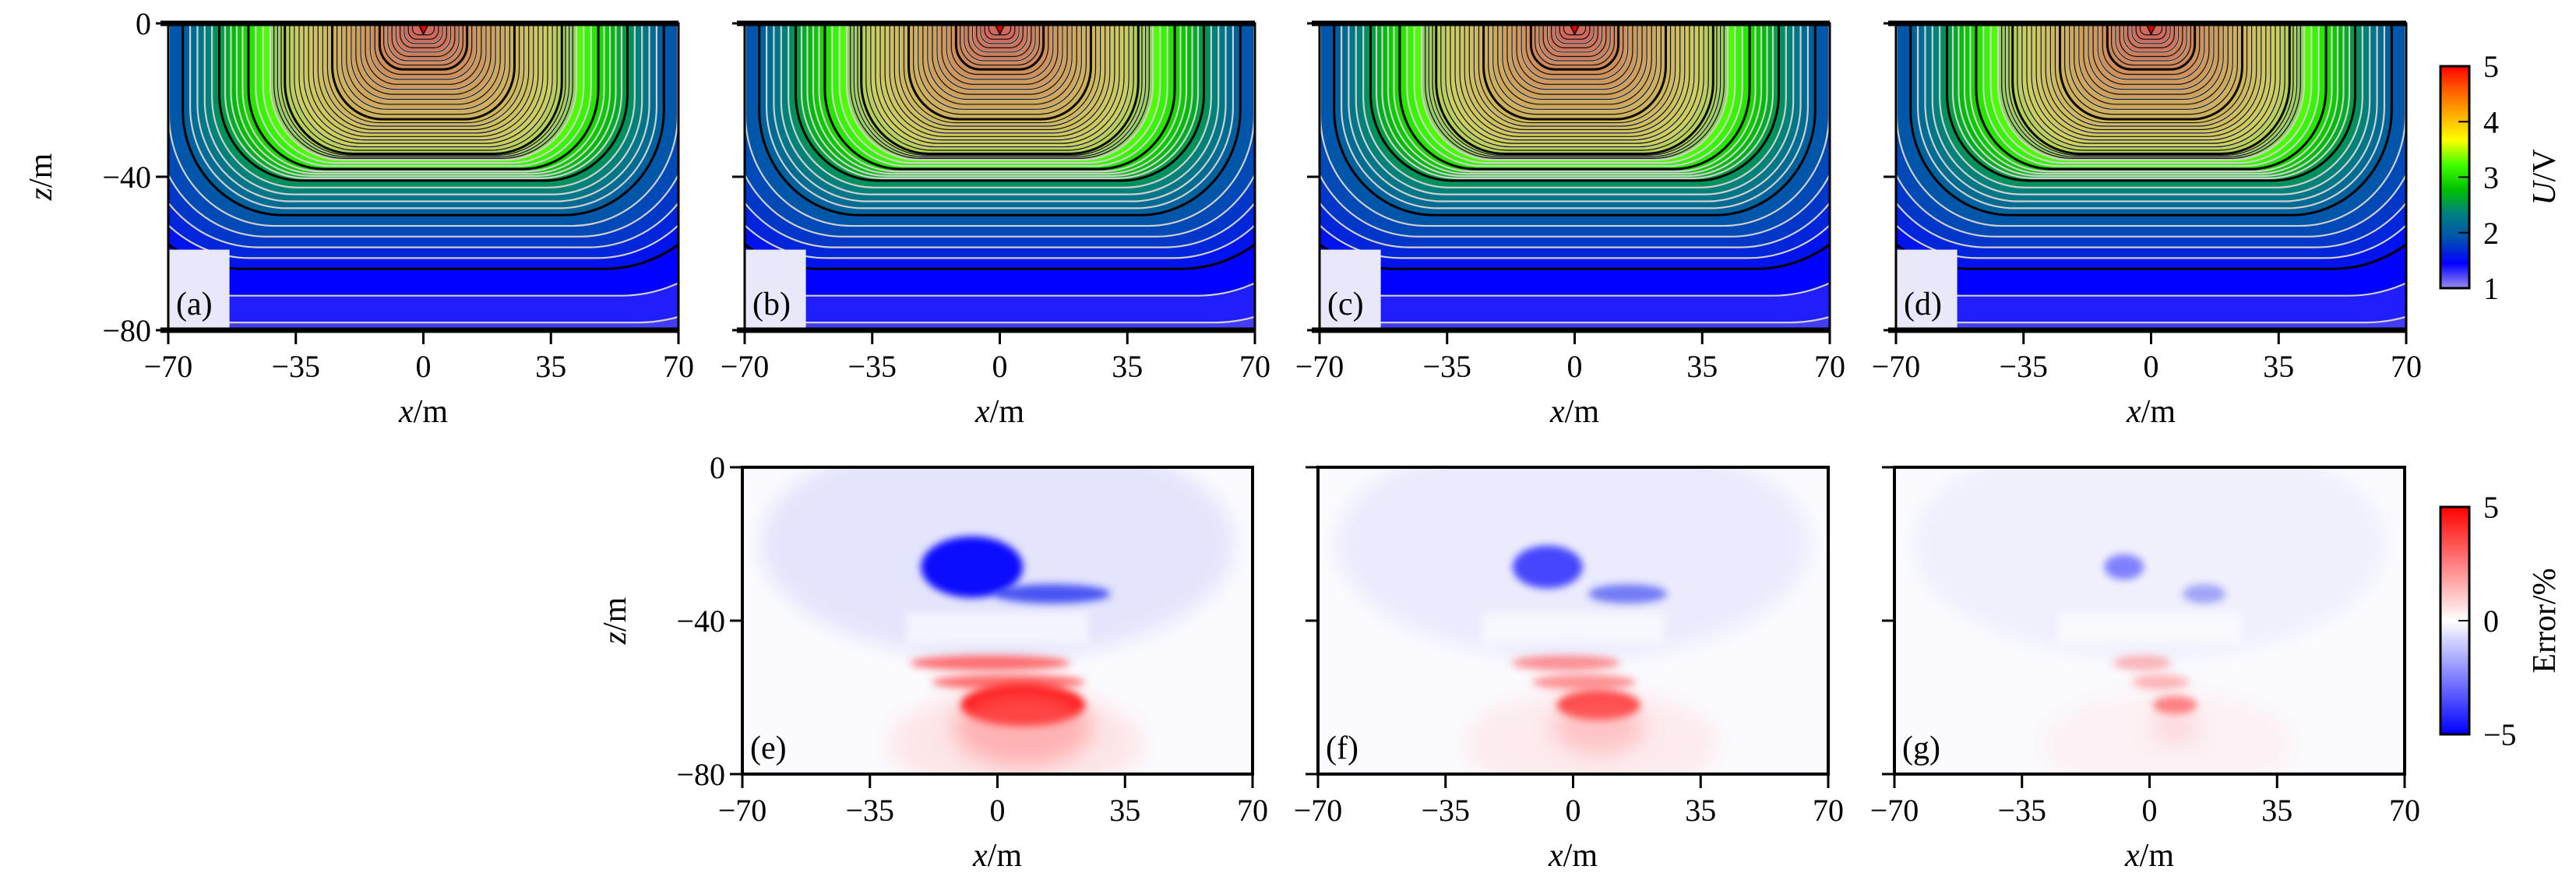  What do you see at coordinates (2545, 177) in the screenshot?
I see `colorbar-label: U/V` at bounding box center [2545, 177].